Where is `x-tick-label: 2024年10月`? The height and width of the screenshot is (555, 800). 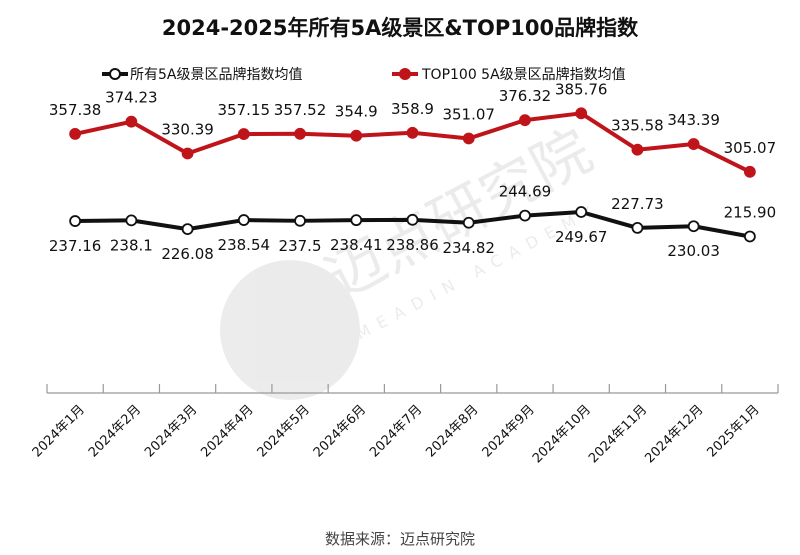 x-tick-label: 2024年10月 is located at coordinates (562, 434).